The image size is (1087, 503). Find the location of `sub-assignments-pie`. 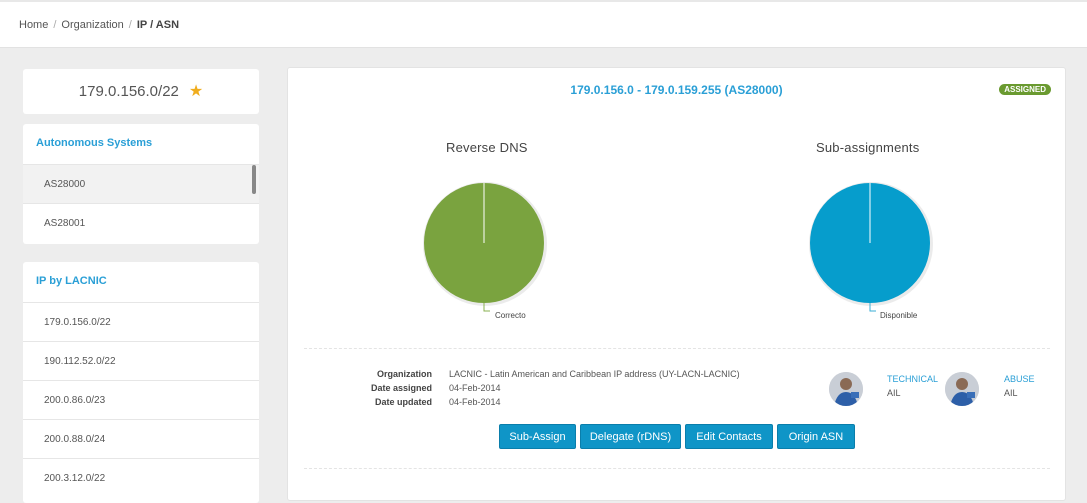

sub-assignments-pie is located at coordinates (874, 248).